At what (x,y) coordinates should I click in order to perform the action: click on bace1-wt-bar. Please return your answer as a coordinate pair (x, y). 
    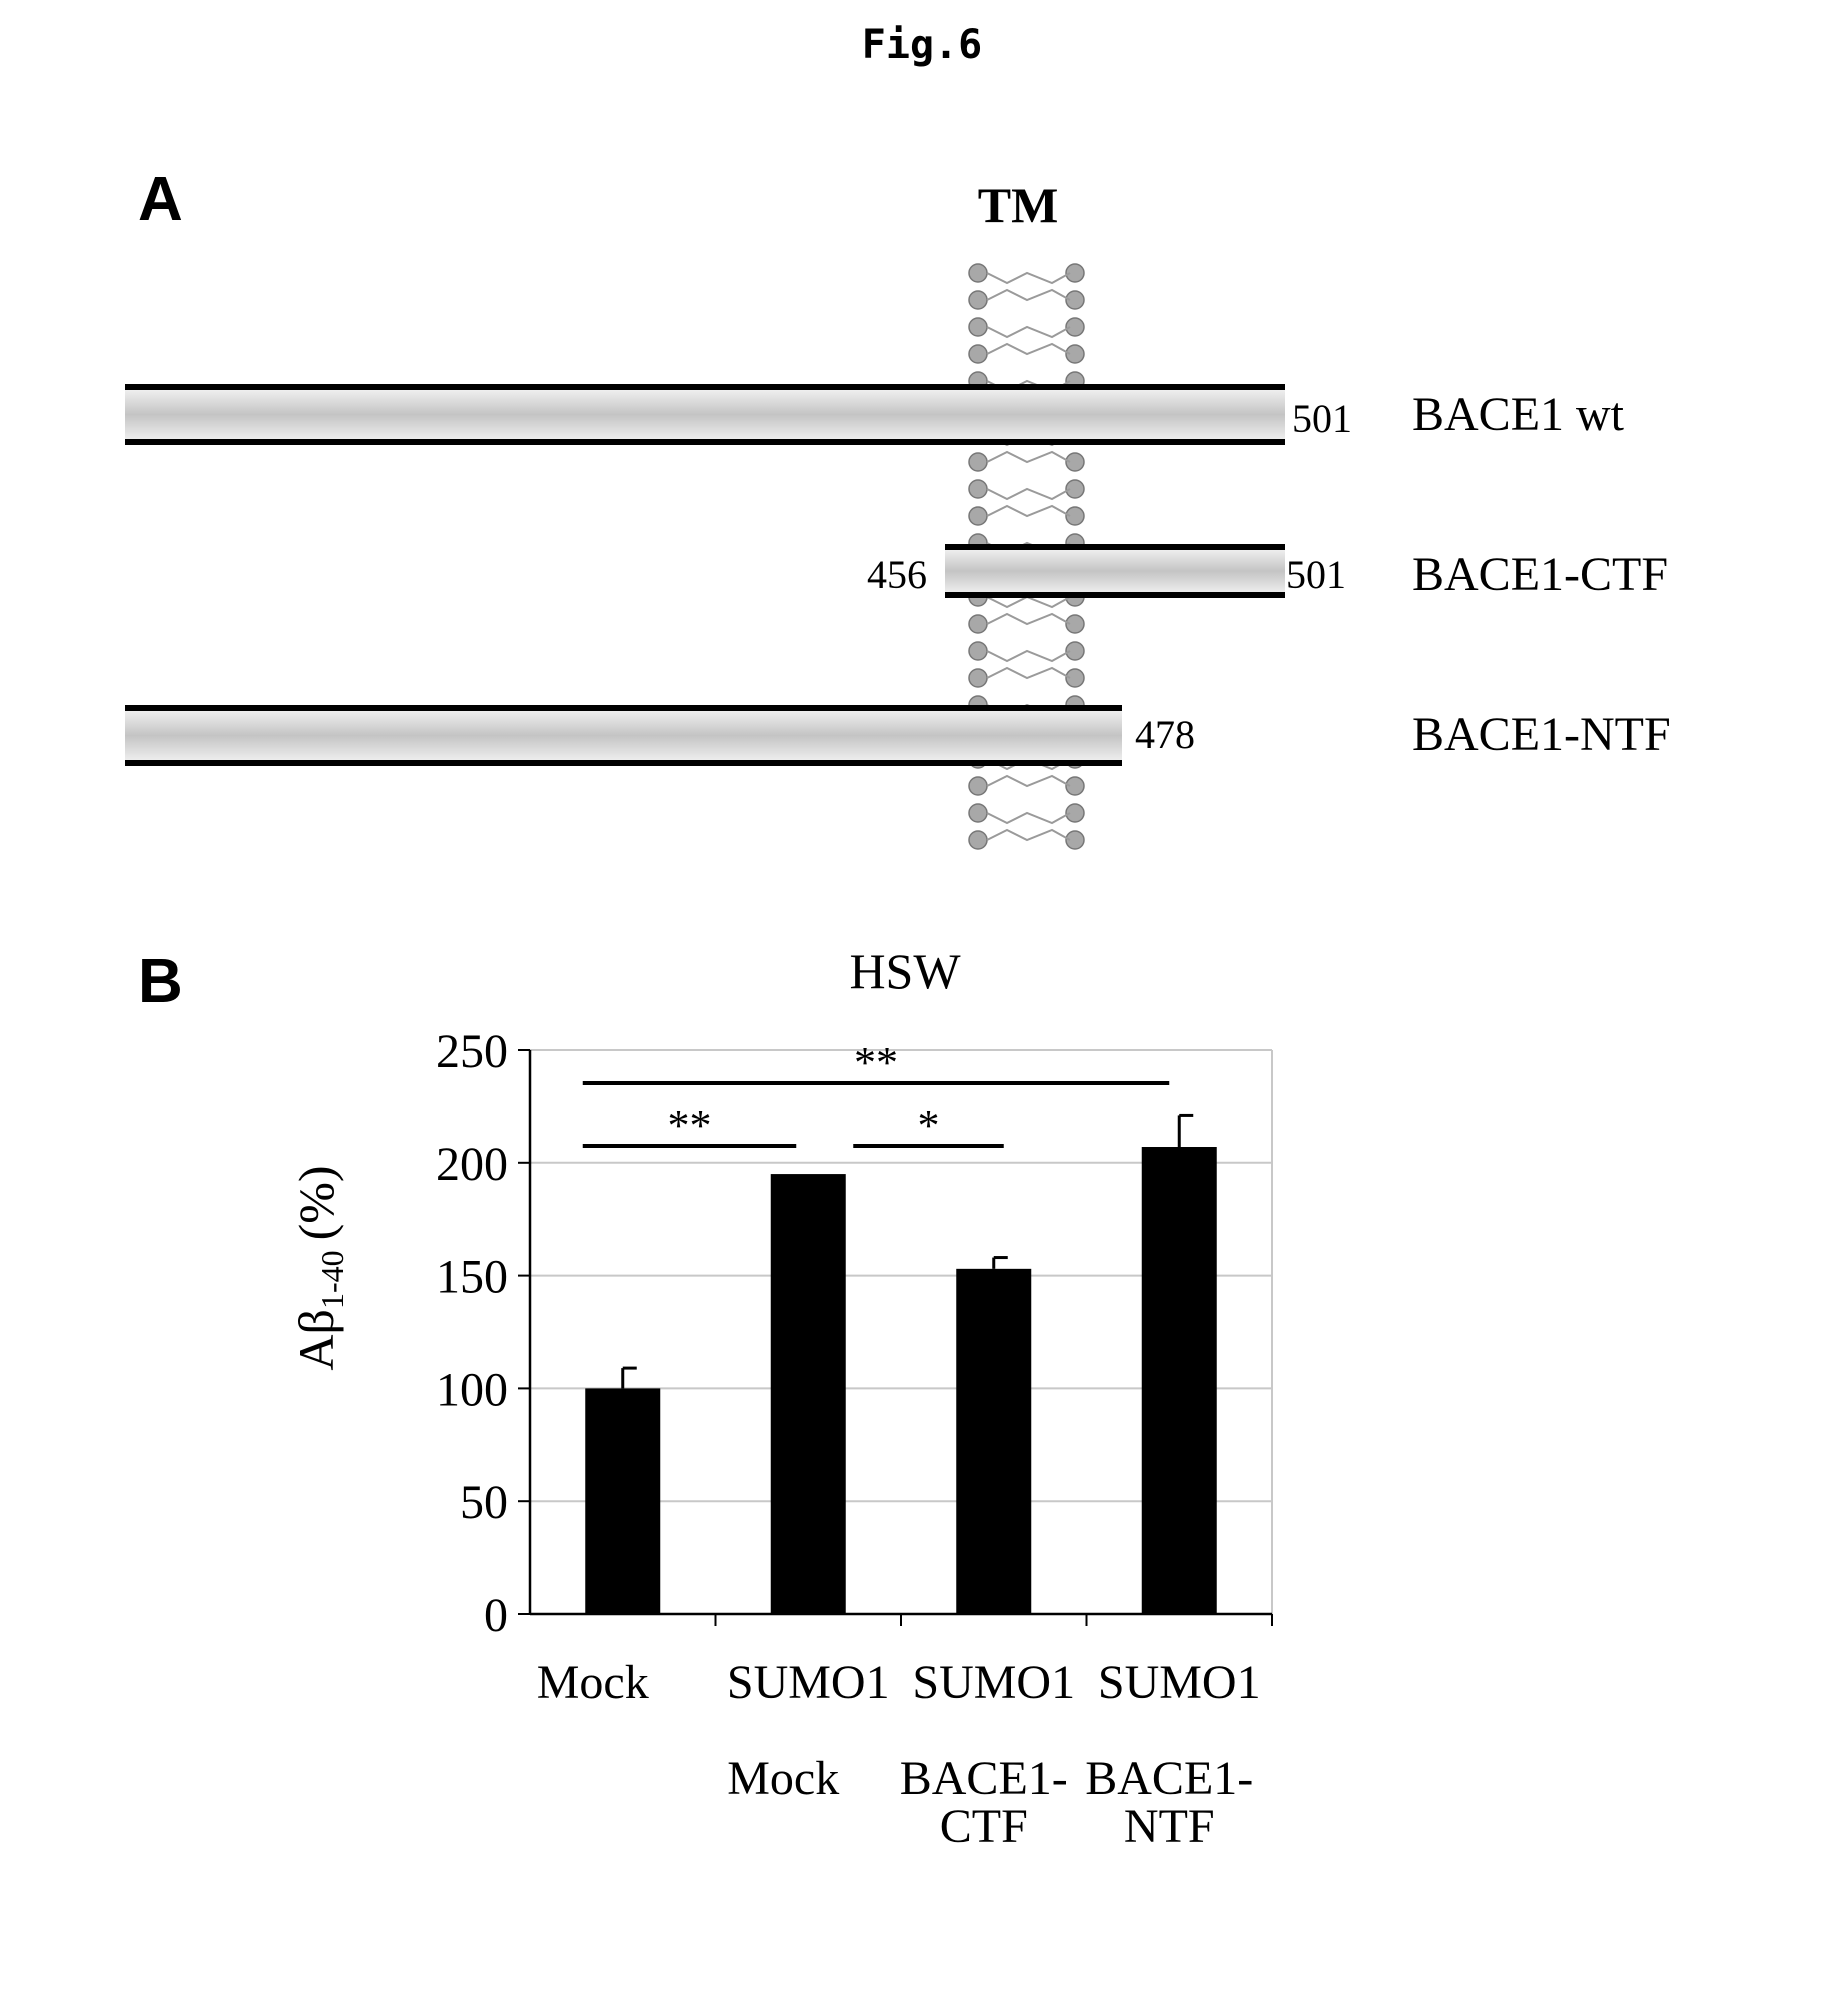
    Looking at the image, I should click on (705, 414).